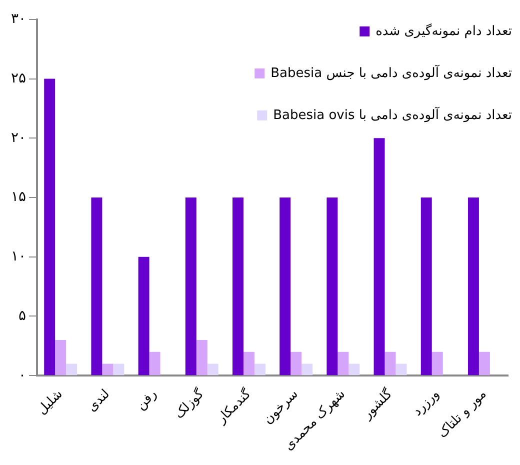 The image size is (520, 465). I want to click on x-tick-label: گلشور, so click(377, 404).